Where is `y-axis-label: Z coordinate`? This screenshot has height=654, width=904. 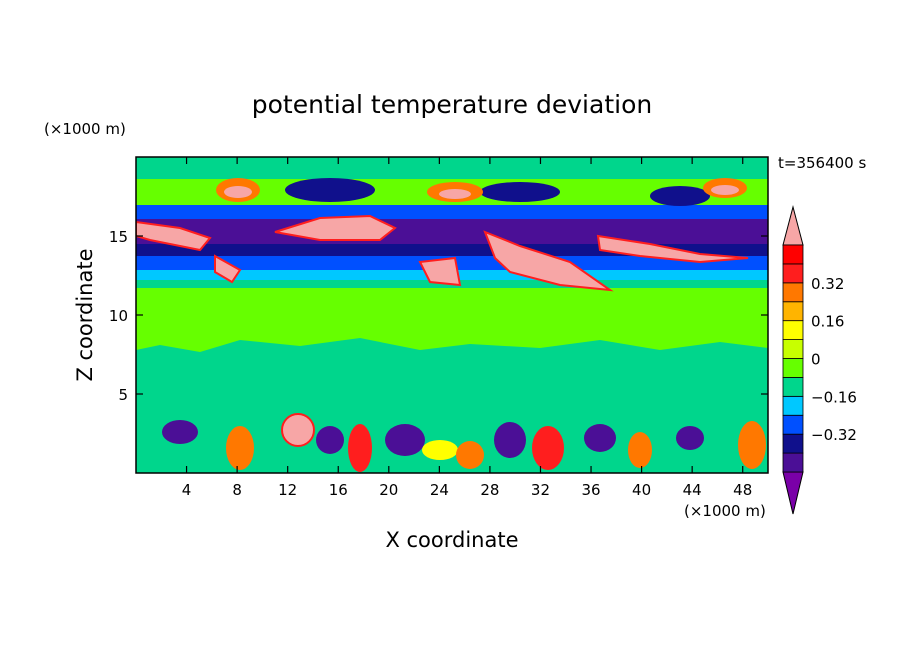 y-axis-label: Z coordinate is located at coordinates (85, 314).